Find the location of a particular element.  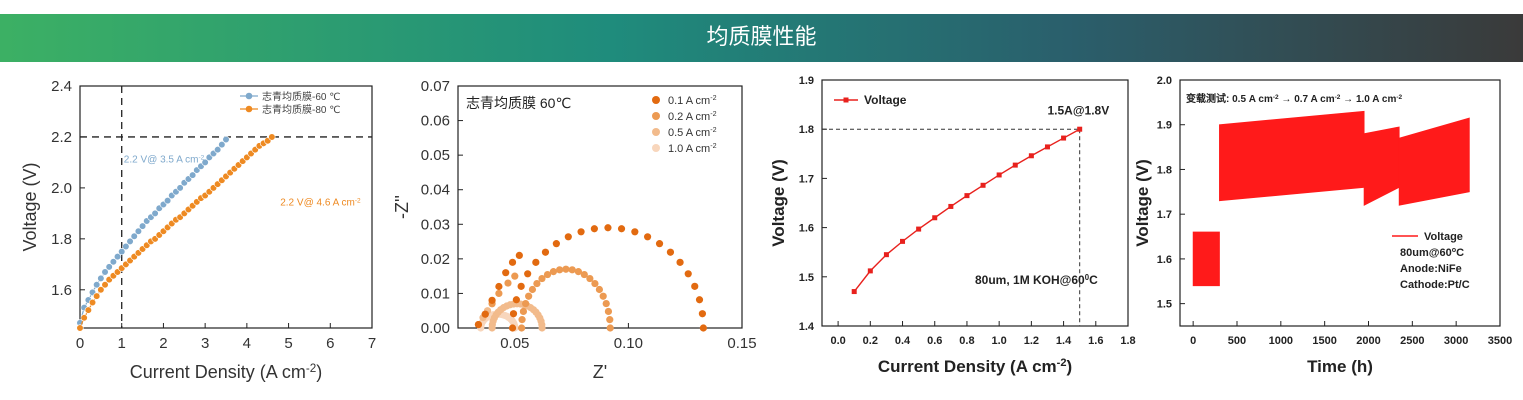

y-tick-label: 1.7 is located at coordinates (1164, 215).